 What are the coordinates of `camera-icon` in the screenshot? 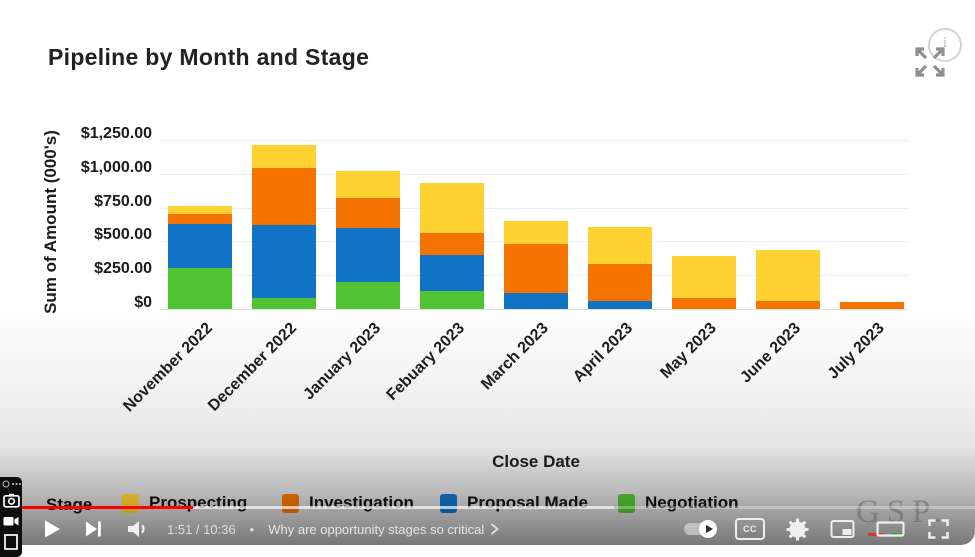 It's located at (11, 500).